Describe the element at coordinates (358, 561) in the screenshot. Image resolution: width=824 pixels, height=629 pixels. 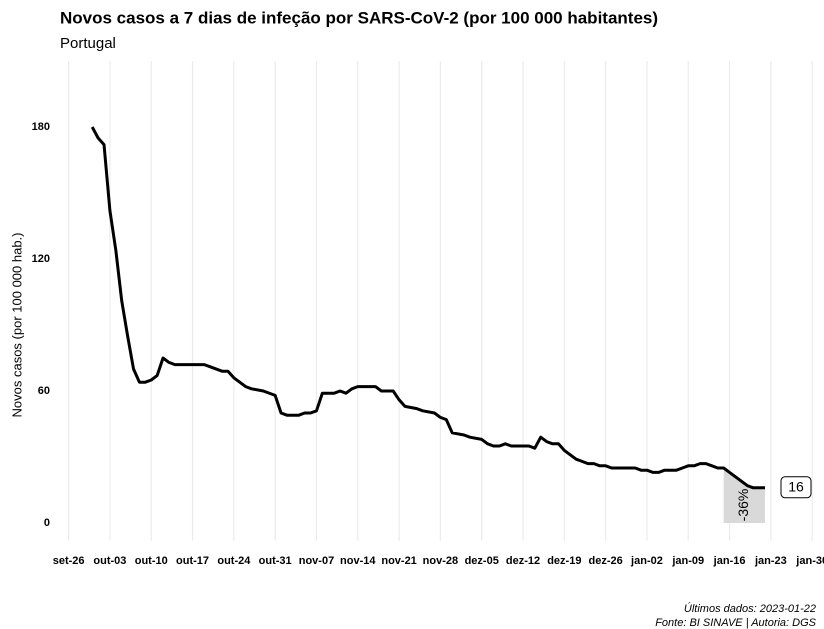
I see `x-tick-label: nov-14` at that location.